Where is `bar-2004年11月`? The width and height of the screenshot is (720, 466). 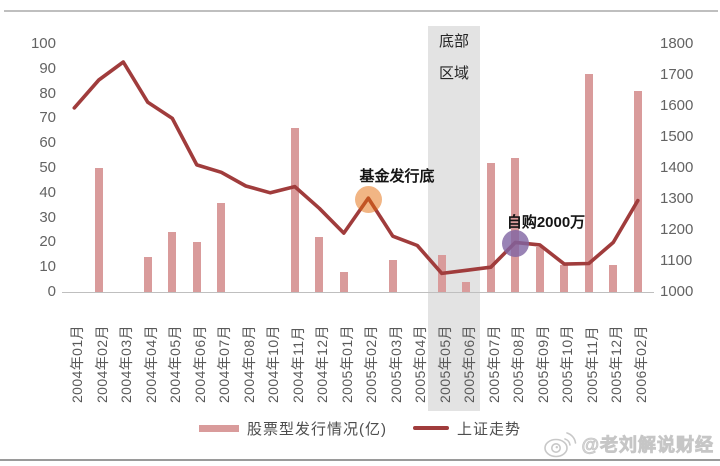 bar-2004年11月 is located at coordinates (294, 210).